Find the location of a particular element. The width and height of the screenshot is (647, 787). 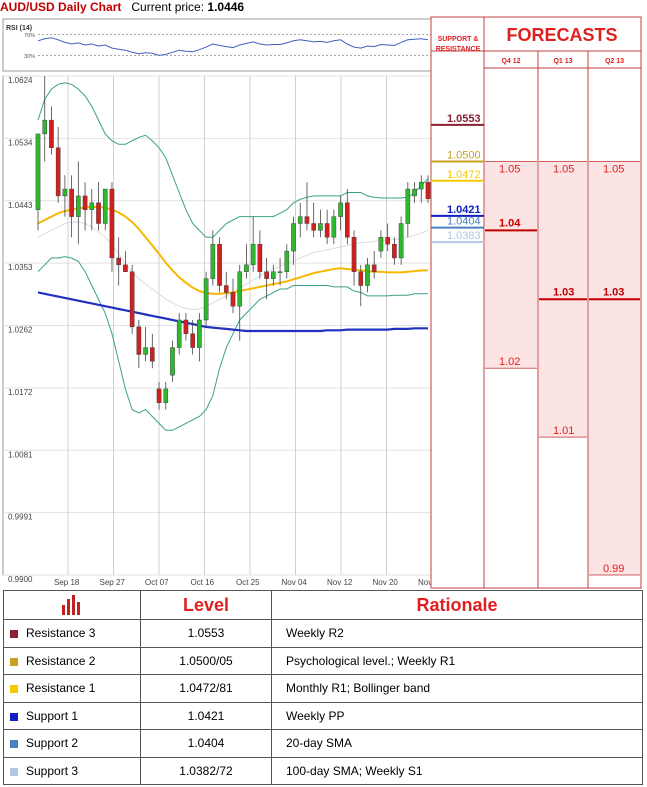

sr-header-line1: SUPPORT & is located at coordinates (458, 39).